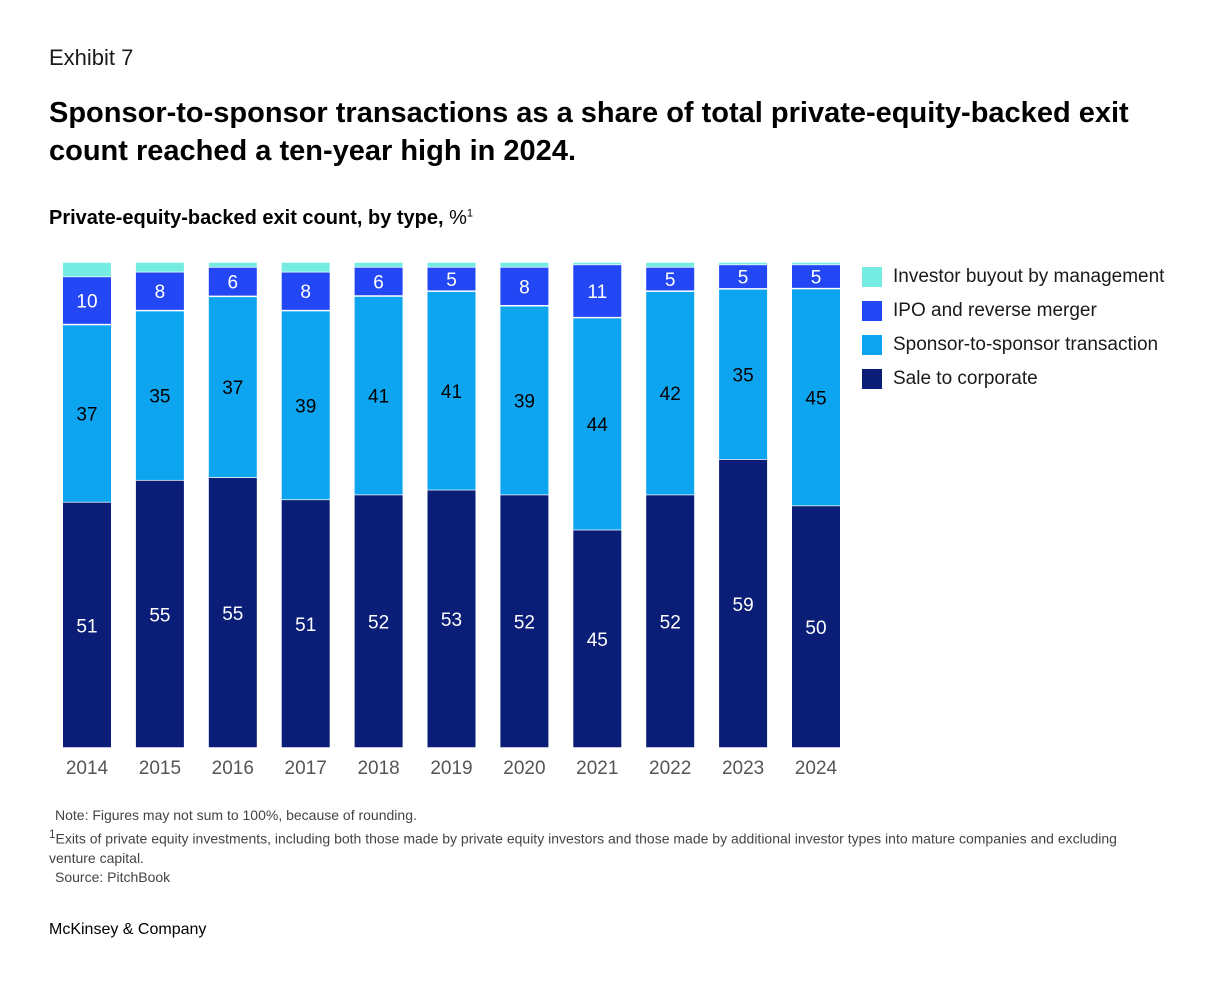 This screenshot has width=1222, height=982. I want to click on data-label-2024-2: 5, so click(816, 278).